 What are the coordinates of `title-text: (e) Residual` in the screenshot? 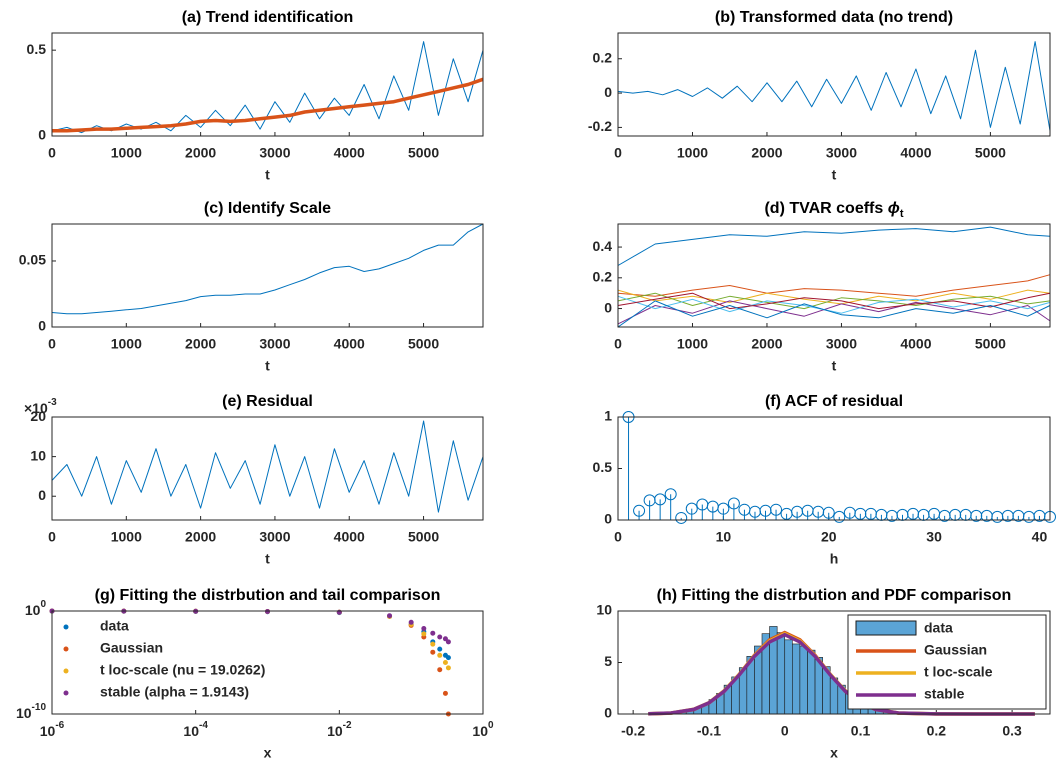 It's located at (267, 401).